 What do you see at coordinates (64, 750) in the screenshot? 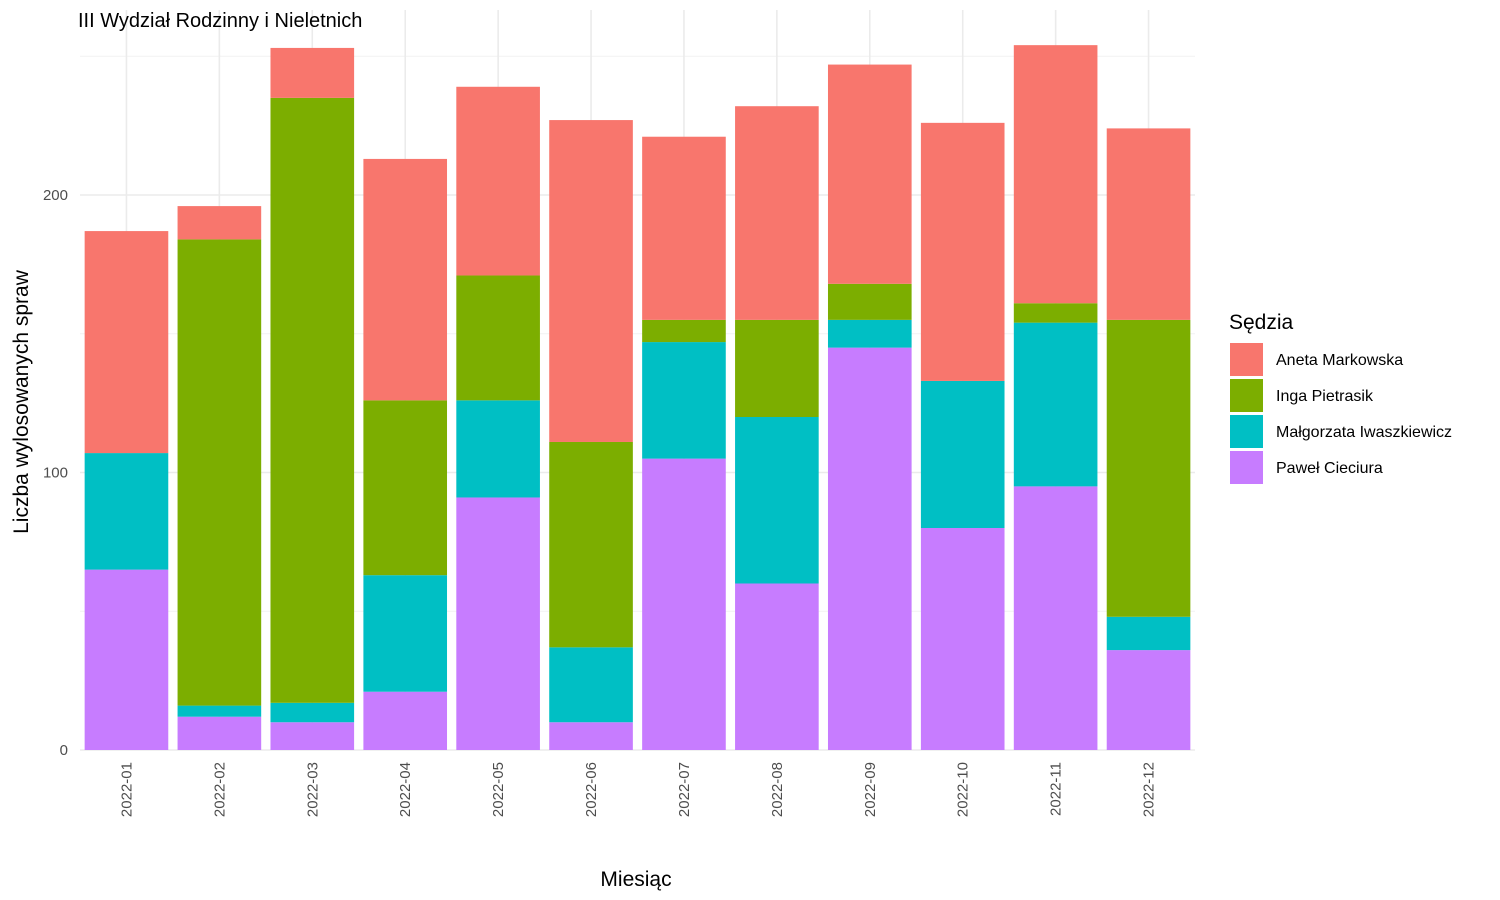
I see `y-tick-label: 0` at bounding box center [64, 750].